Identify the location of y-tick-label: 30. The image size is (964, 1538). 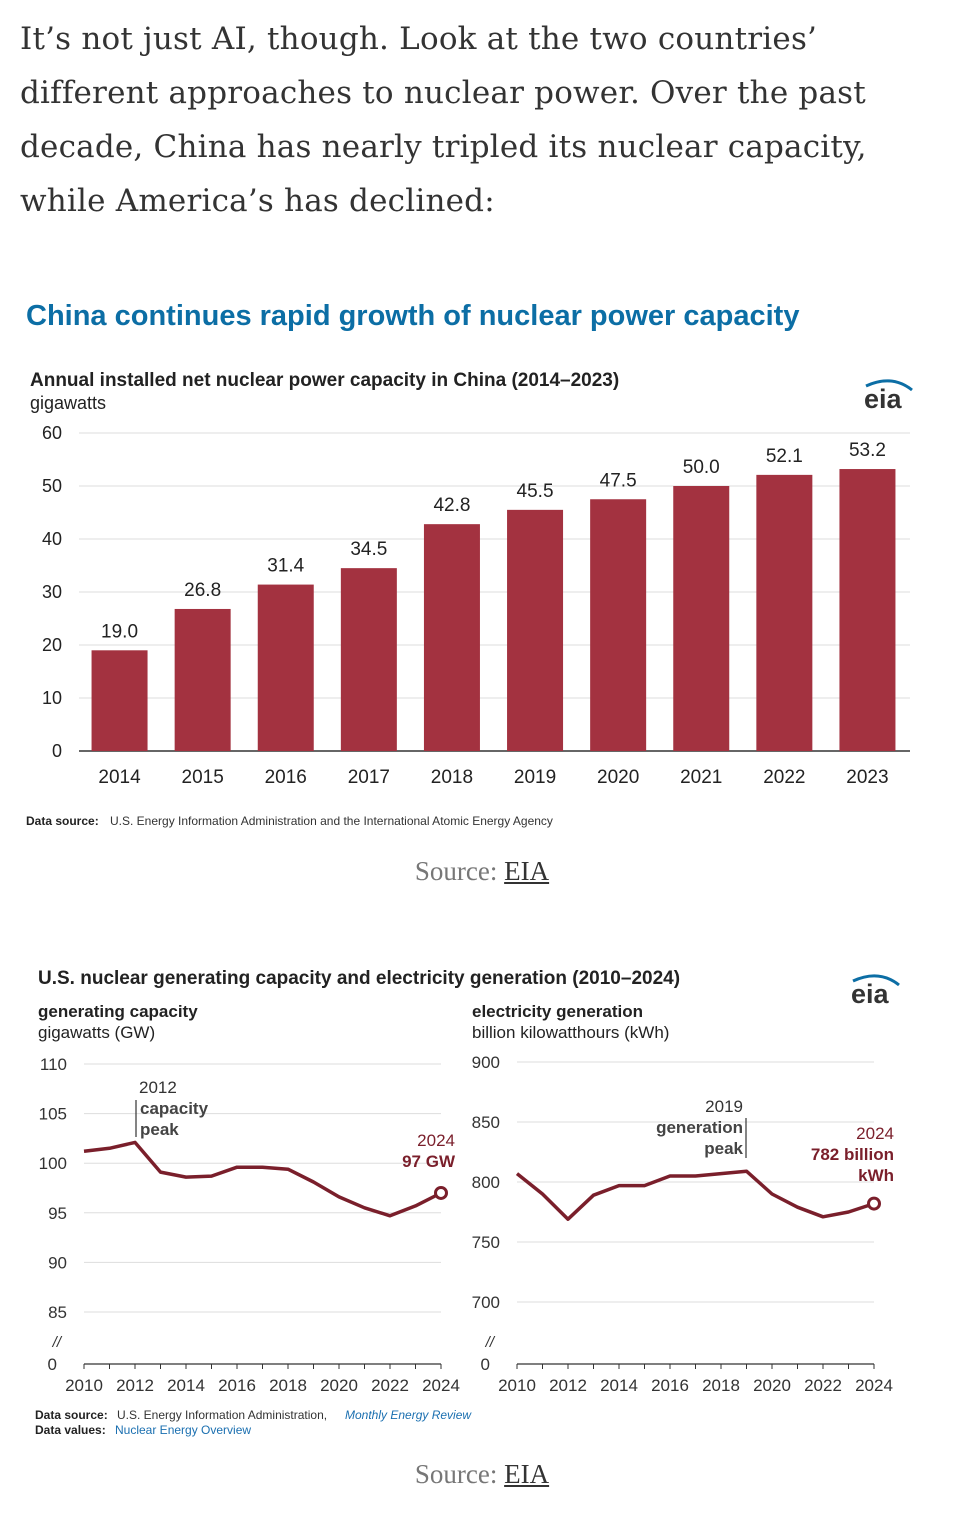
(52, 592).